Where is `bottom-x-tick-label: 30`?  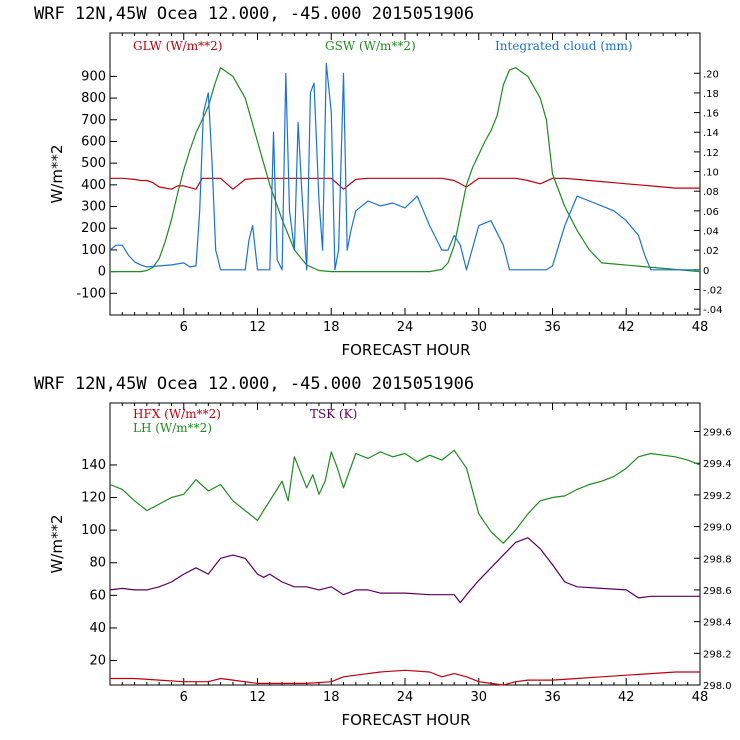 bottom-x-tick-label: 30 is located at coordinates (478, 697).